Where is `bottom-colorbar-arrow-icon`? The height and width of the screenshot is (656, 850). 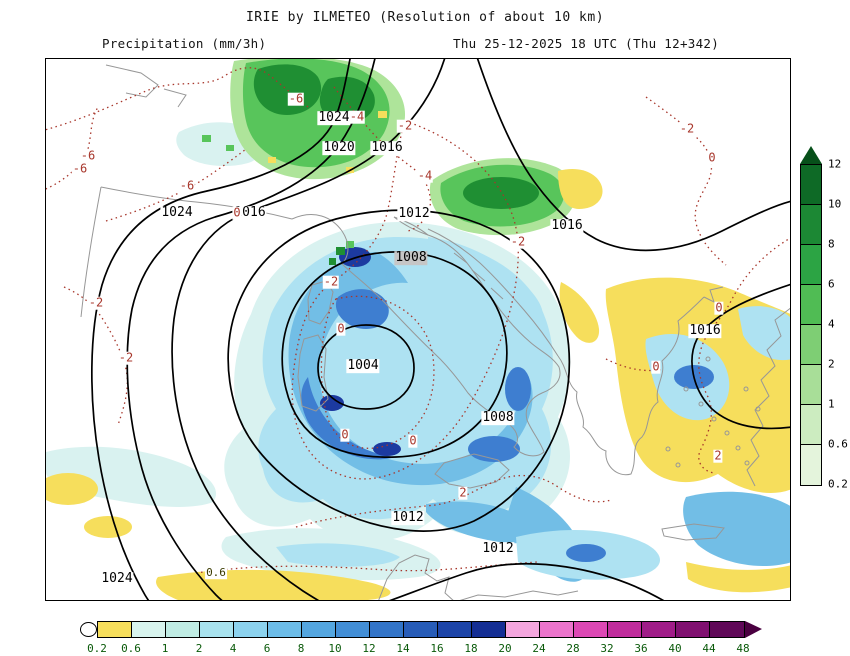 bottom-colorbar-arrow-icon is located at coordinates (753, 629).